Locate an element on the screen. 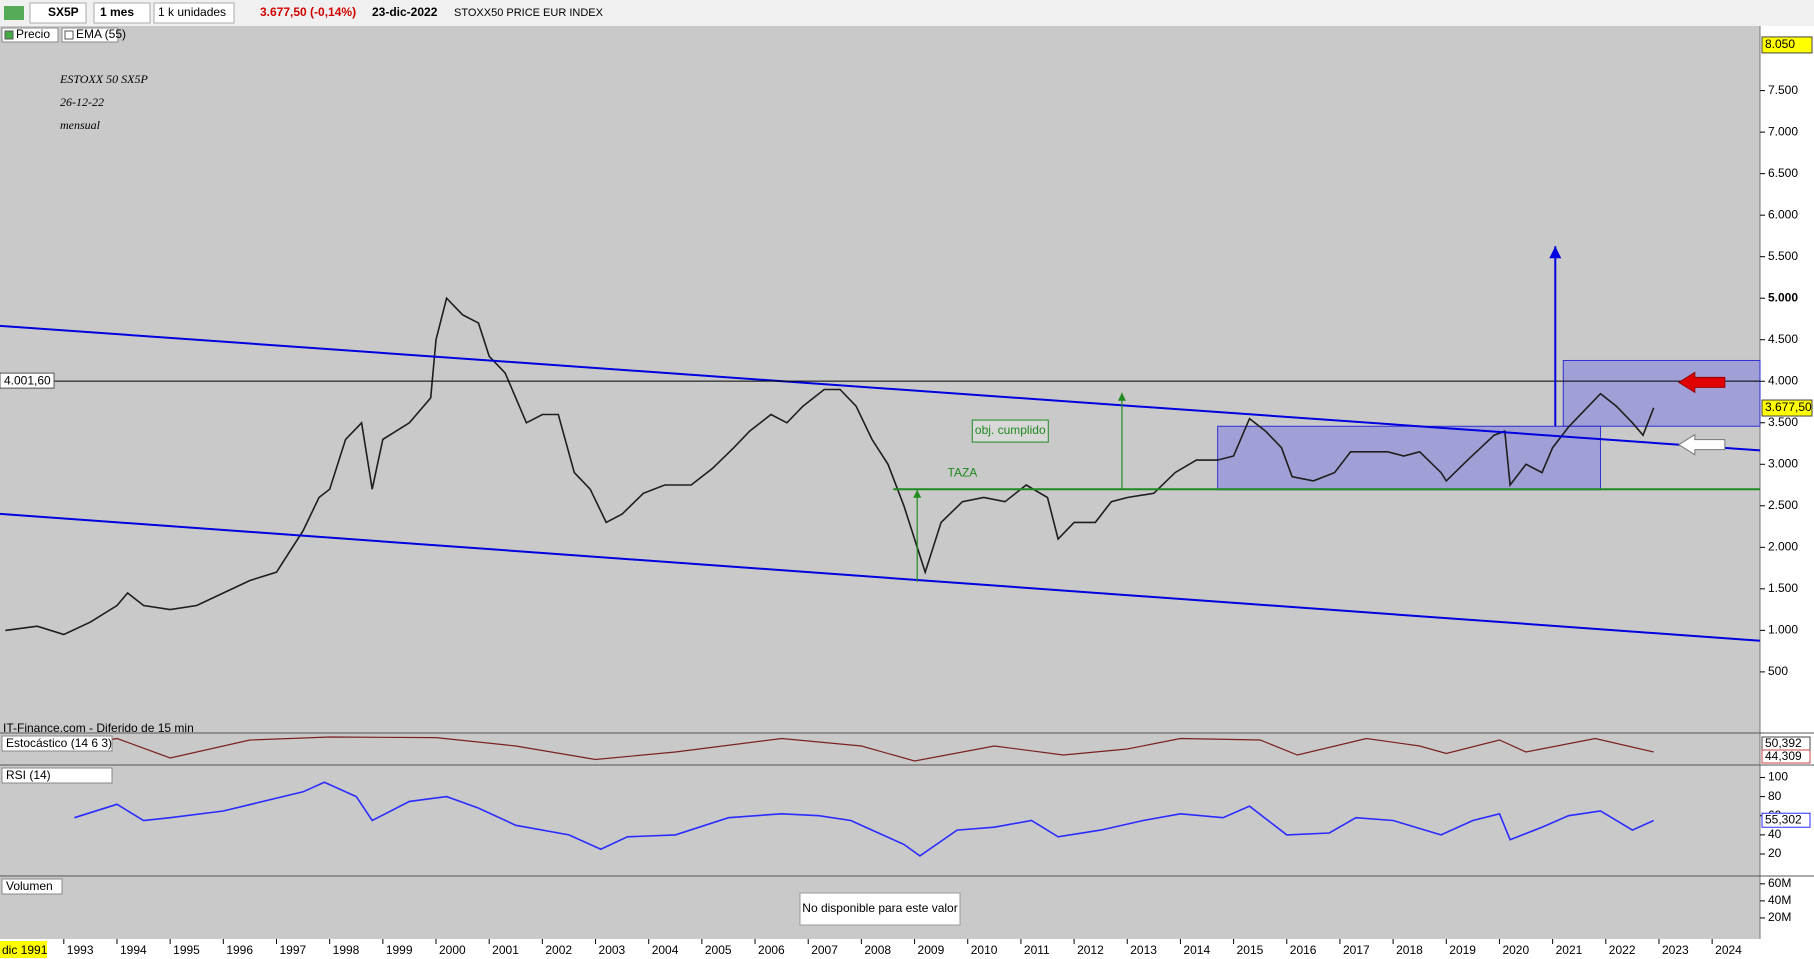 The width and height of the screenshot is (1814, 959). axis-bg is located at coordinates (1787, 482).